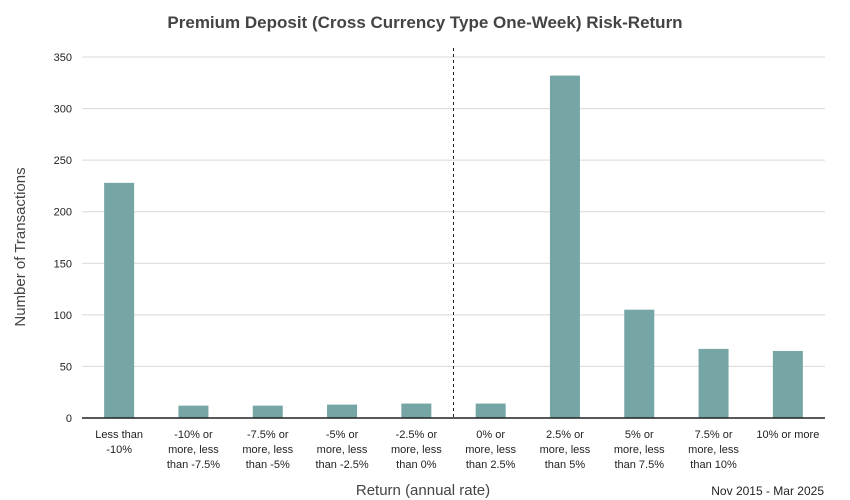  Describe the element at coordinates (66, 367) in the screenshot. I see `y-tick-label: 50` at that location.